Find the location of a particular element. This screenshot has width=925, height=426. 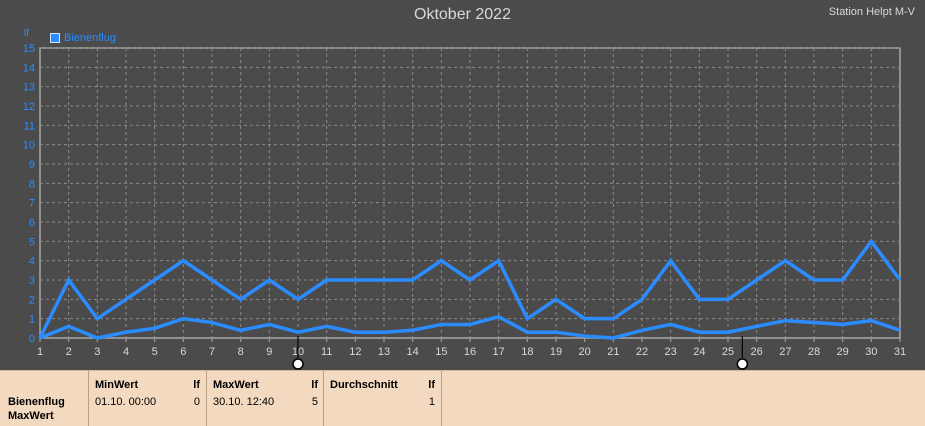

stats-row-labels: Bienenflug MaxWert is located at coordinates (36, 409).